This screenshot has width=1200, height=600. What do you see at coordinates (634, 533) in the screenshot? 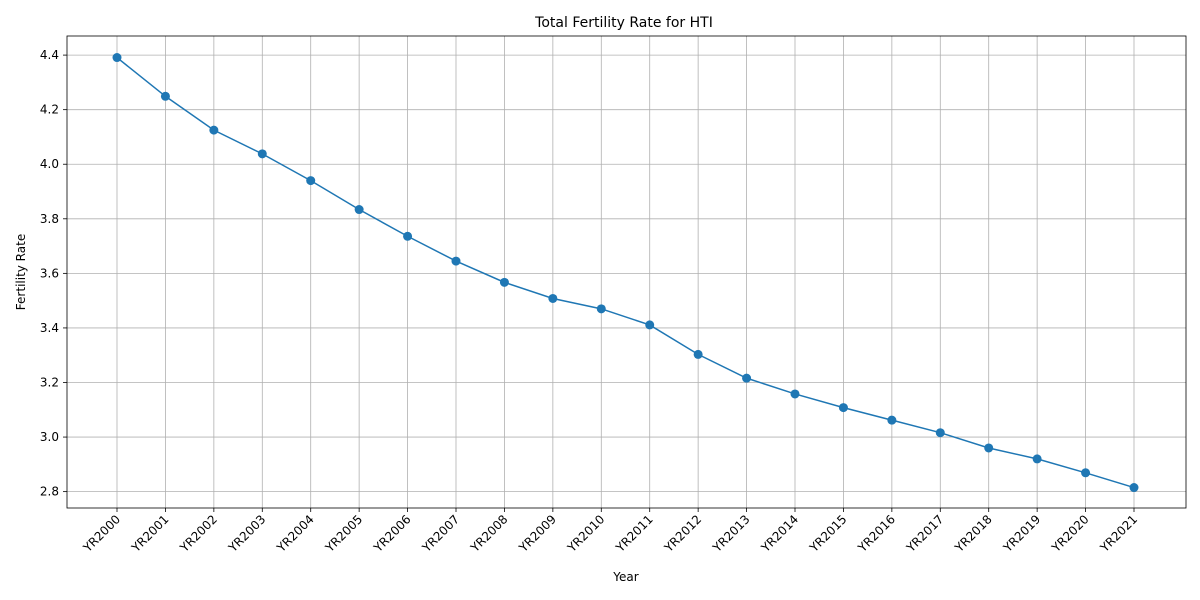
I see `x-tick-label: YR2011` at bounding box center [634, 533].